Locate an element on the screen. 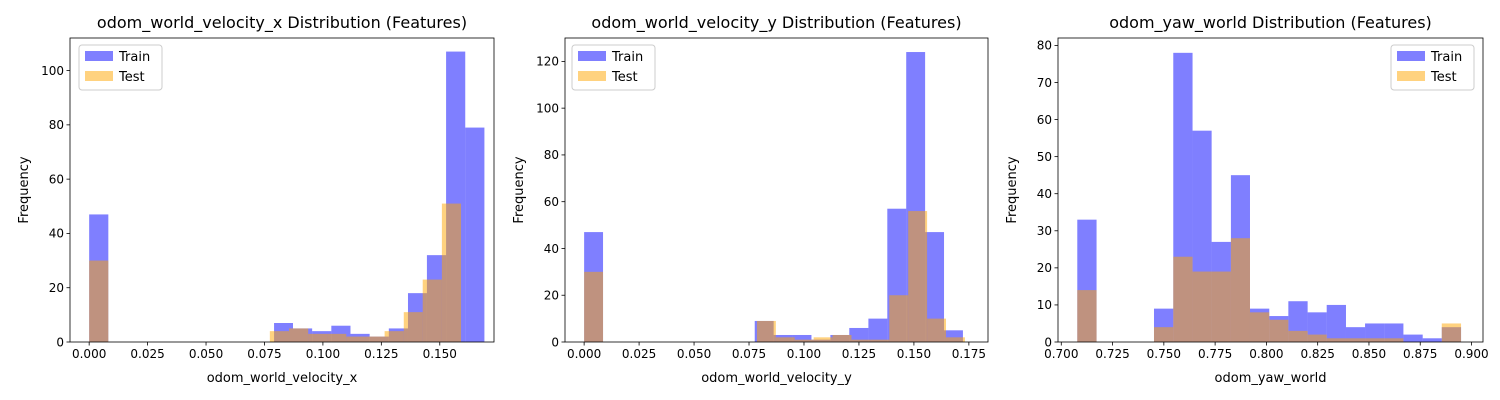 Image resolution: width=1500 pixels, height=400 pixels. y-tick-label: 0 is located at coordinates (60, 342).